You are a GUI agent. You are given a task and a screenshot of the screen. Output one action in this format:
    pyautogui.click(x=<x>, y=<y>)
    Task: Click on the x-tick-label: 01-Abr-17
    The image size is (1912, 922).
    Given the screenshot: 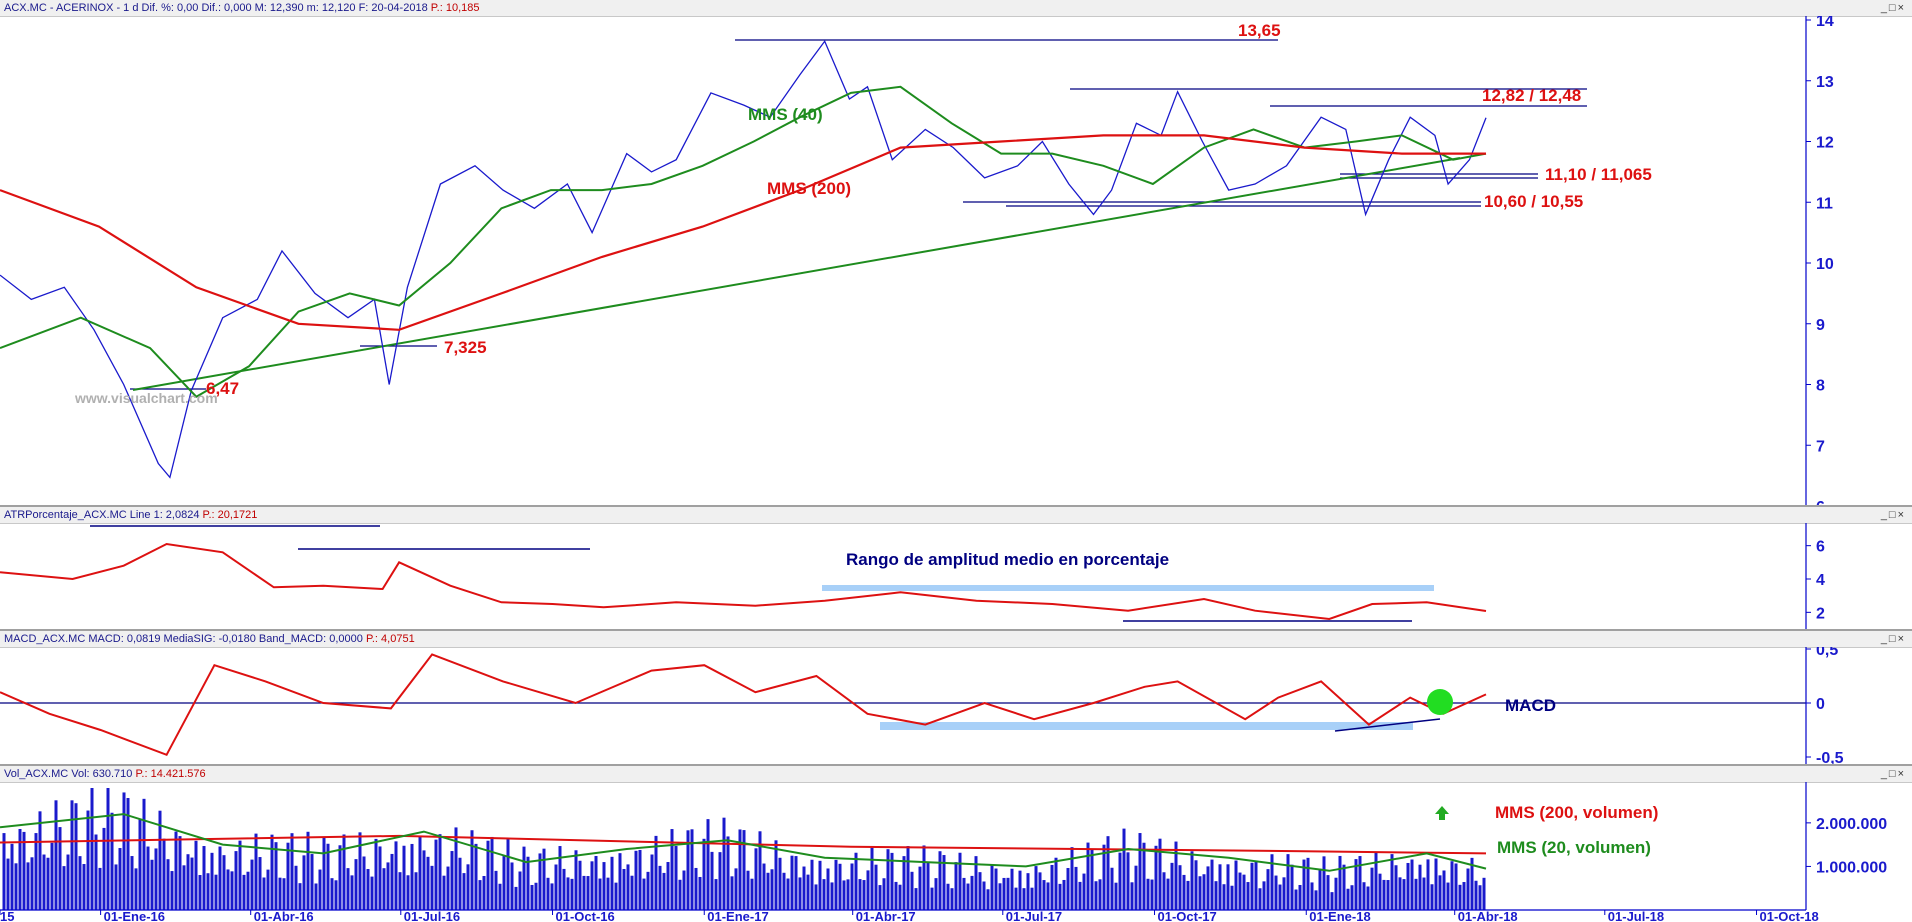 What is the action you would take?
    pyautogui.click(x=886, y=915)
    